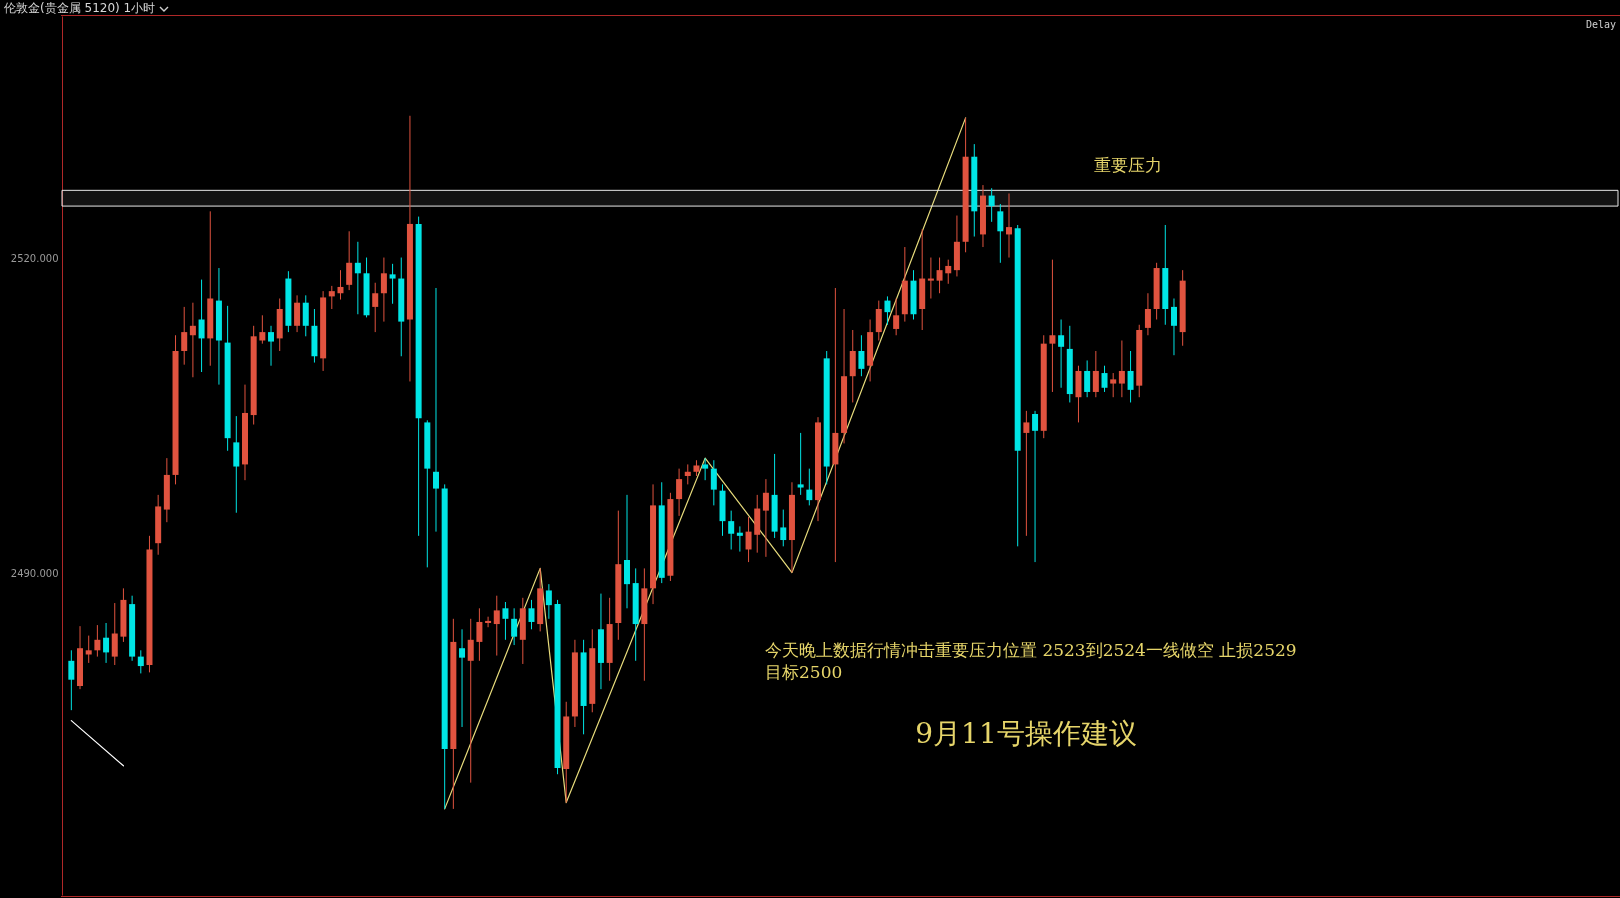 This screenshot has width=1620, height=898. I want to click on annotation: 目标2500, so click(804, 672).